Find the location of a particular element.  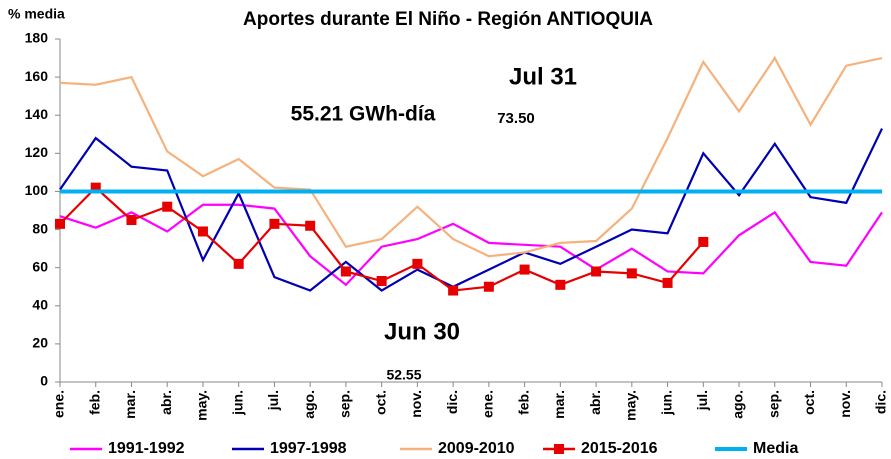

annotation: 73.50 is located at coordinates (516, 118).